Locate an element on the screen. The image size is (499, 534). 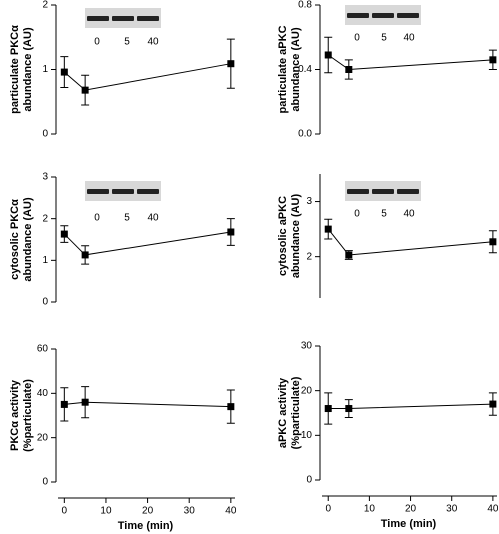
y-tick-label: 60 is located at coordinates (43, 349).